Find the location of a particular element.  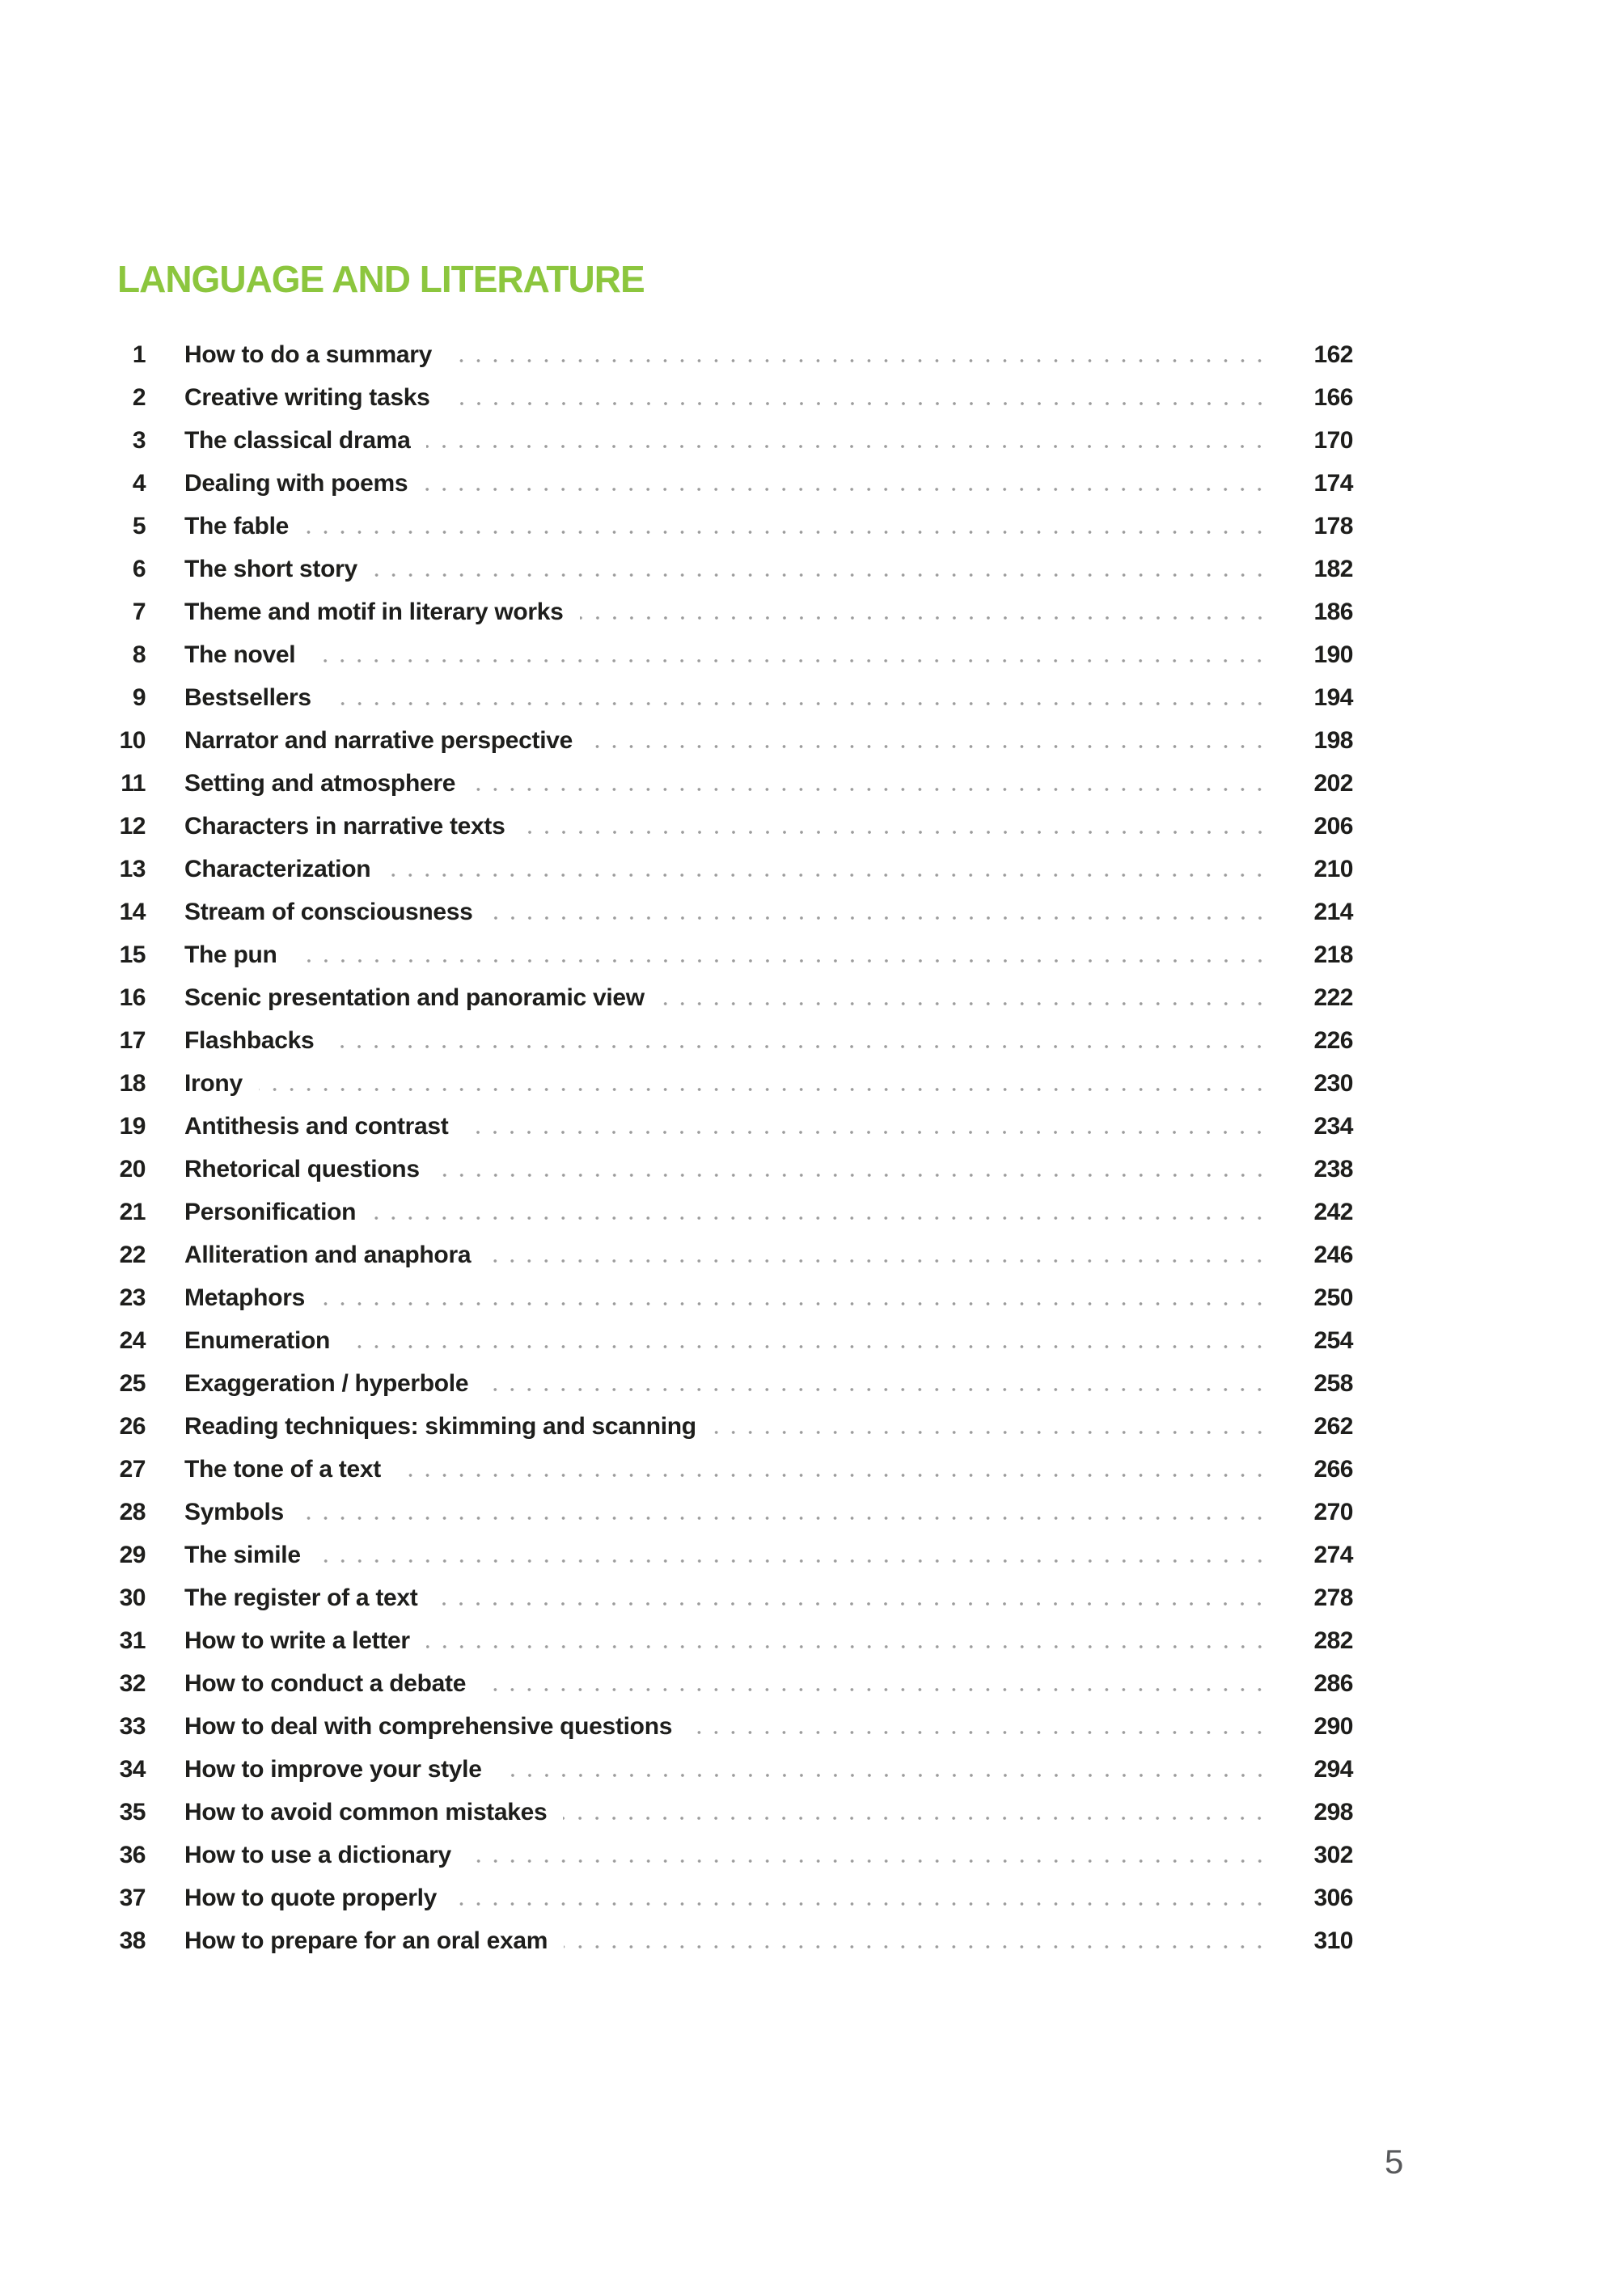

entry-number: 35 is located at coordinates (132, 1813).